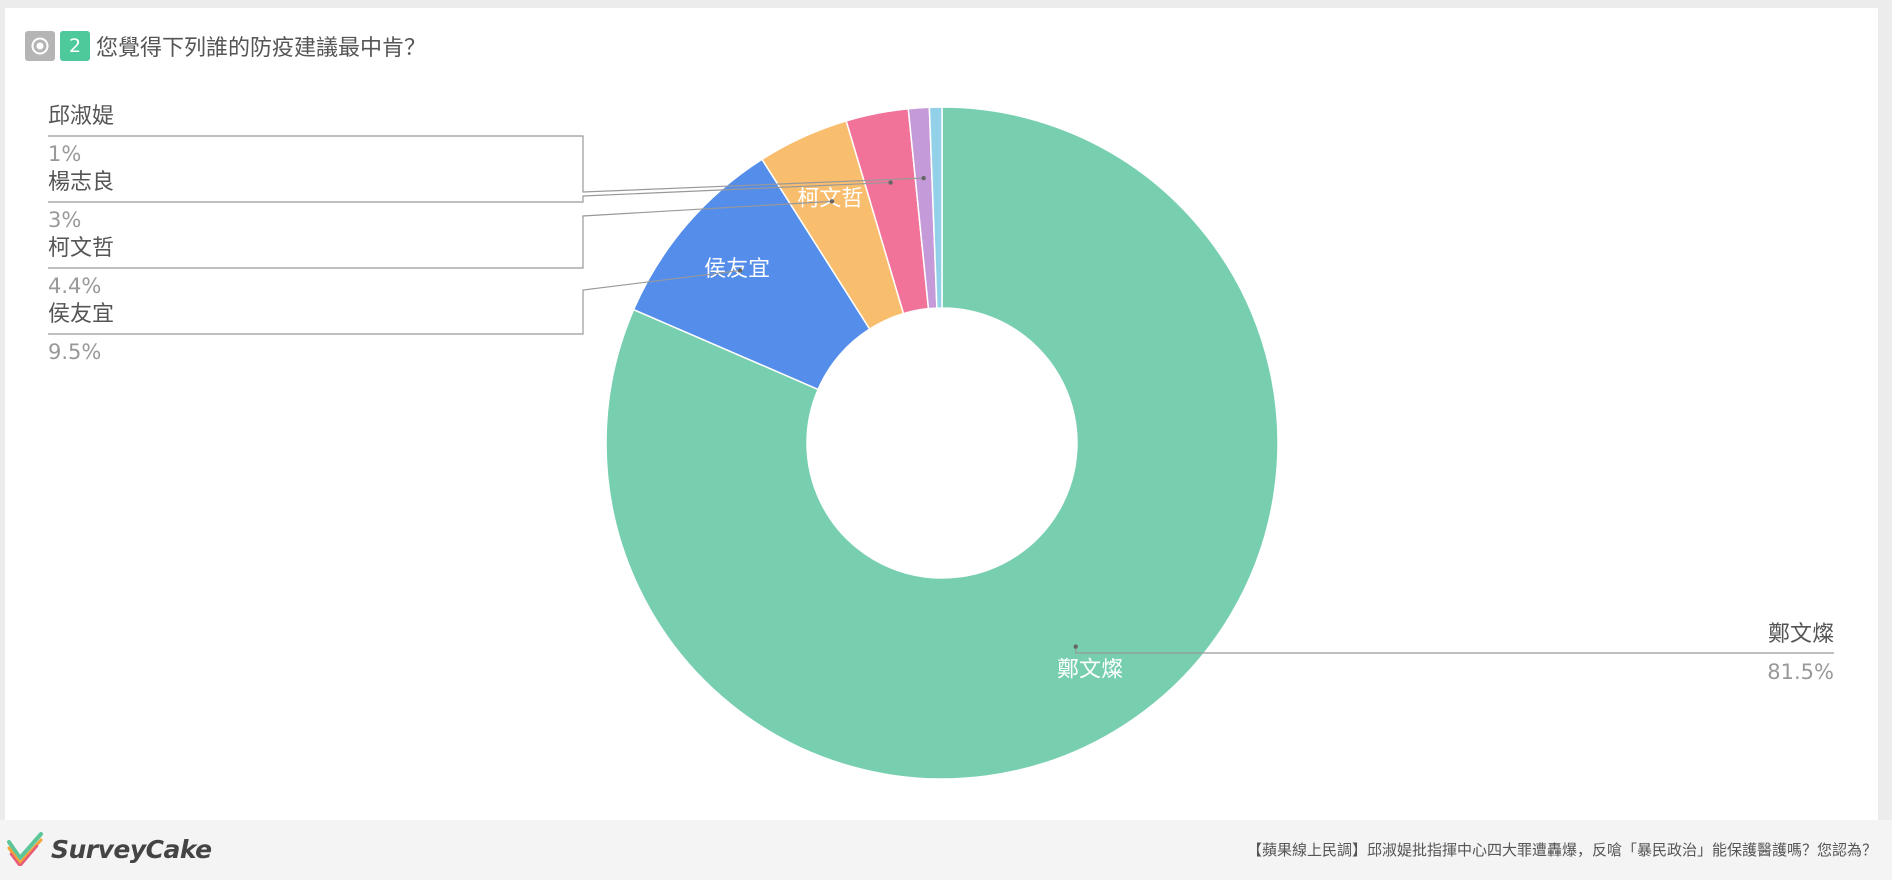  Describe the element at coordinates (74, 352) in the screenshot. I see `legend-value-1: 9.5%` at that location.